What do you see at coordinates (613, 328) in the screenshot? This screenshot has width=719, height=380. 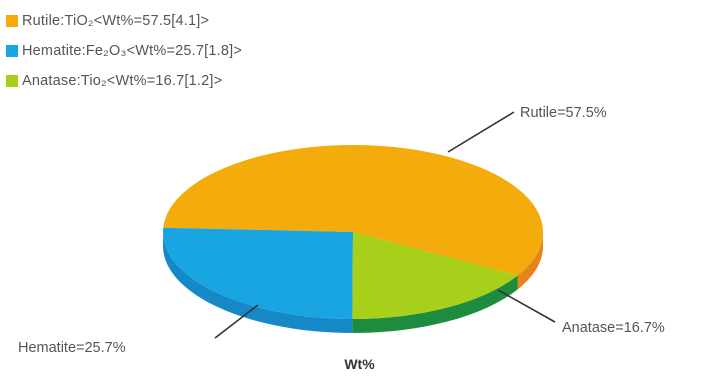 I see `slice-label-anatase: Anatase=16.7%` at bounding box center [613, 328].